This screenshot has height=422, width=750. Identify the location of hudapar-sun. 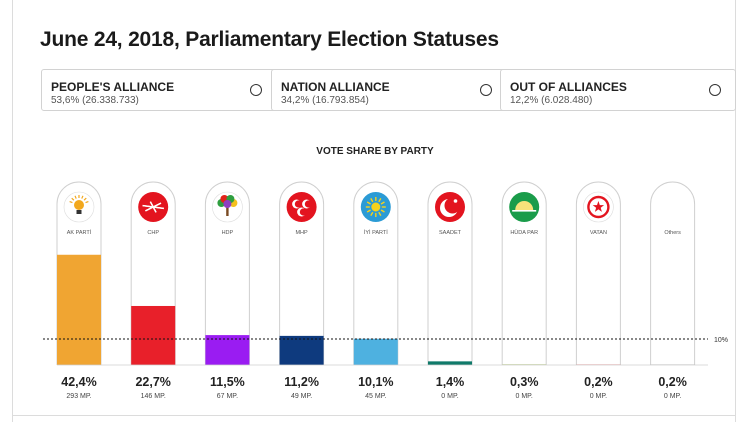
(524, 205).